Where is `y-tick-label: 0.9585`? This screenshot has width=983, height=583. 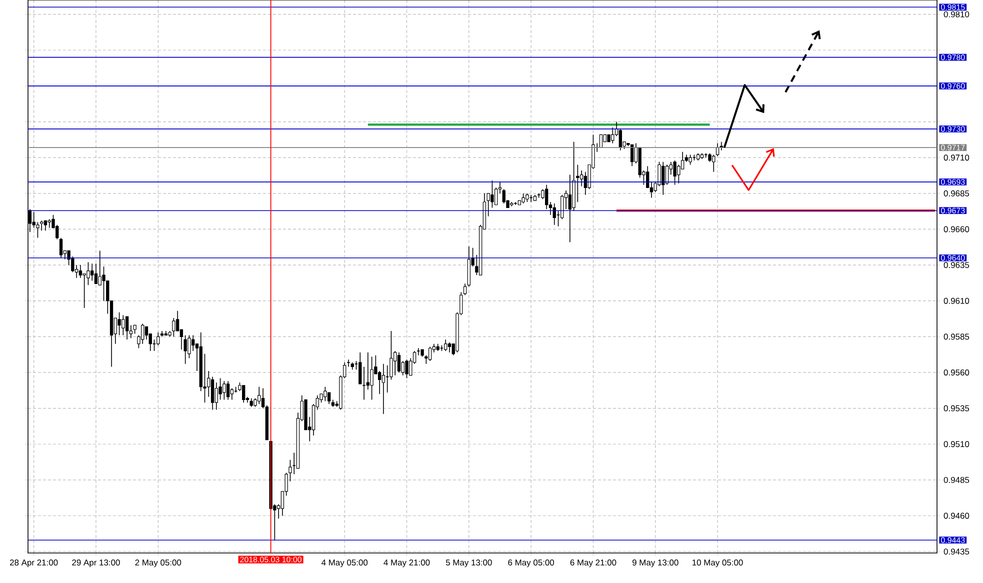
y-tick-label: 0.9585 is located at coordinates (957, 337).